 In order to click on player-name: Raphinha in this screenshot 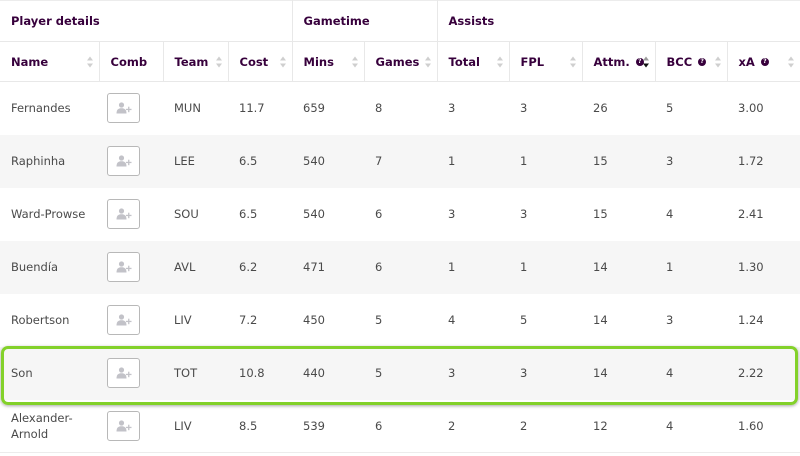, I will do `click(49, 161)`.